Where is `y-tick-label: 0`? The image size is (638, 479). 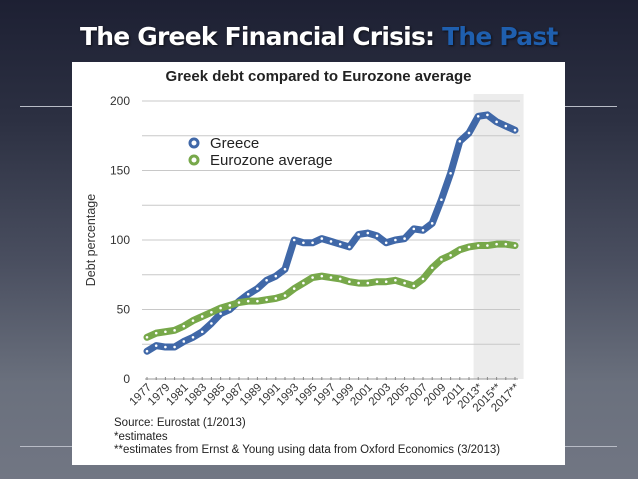 y-tick-label: 0 is located at coordinates (126, 379).